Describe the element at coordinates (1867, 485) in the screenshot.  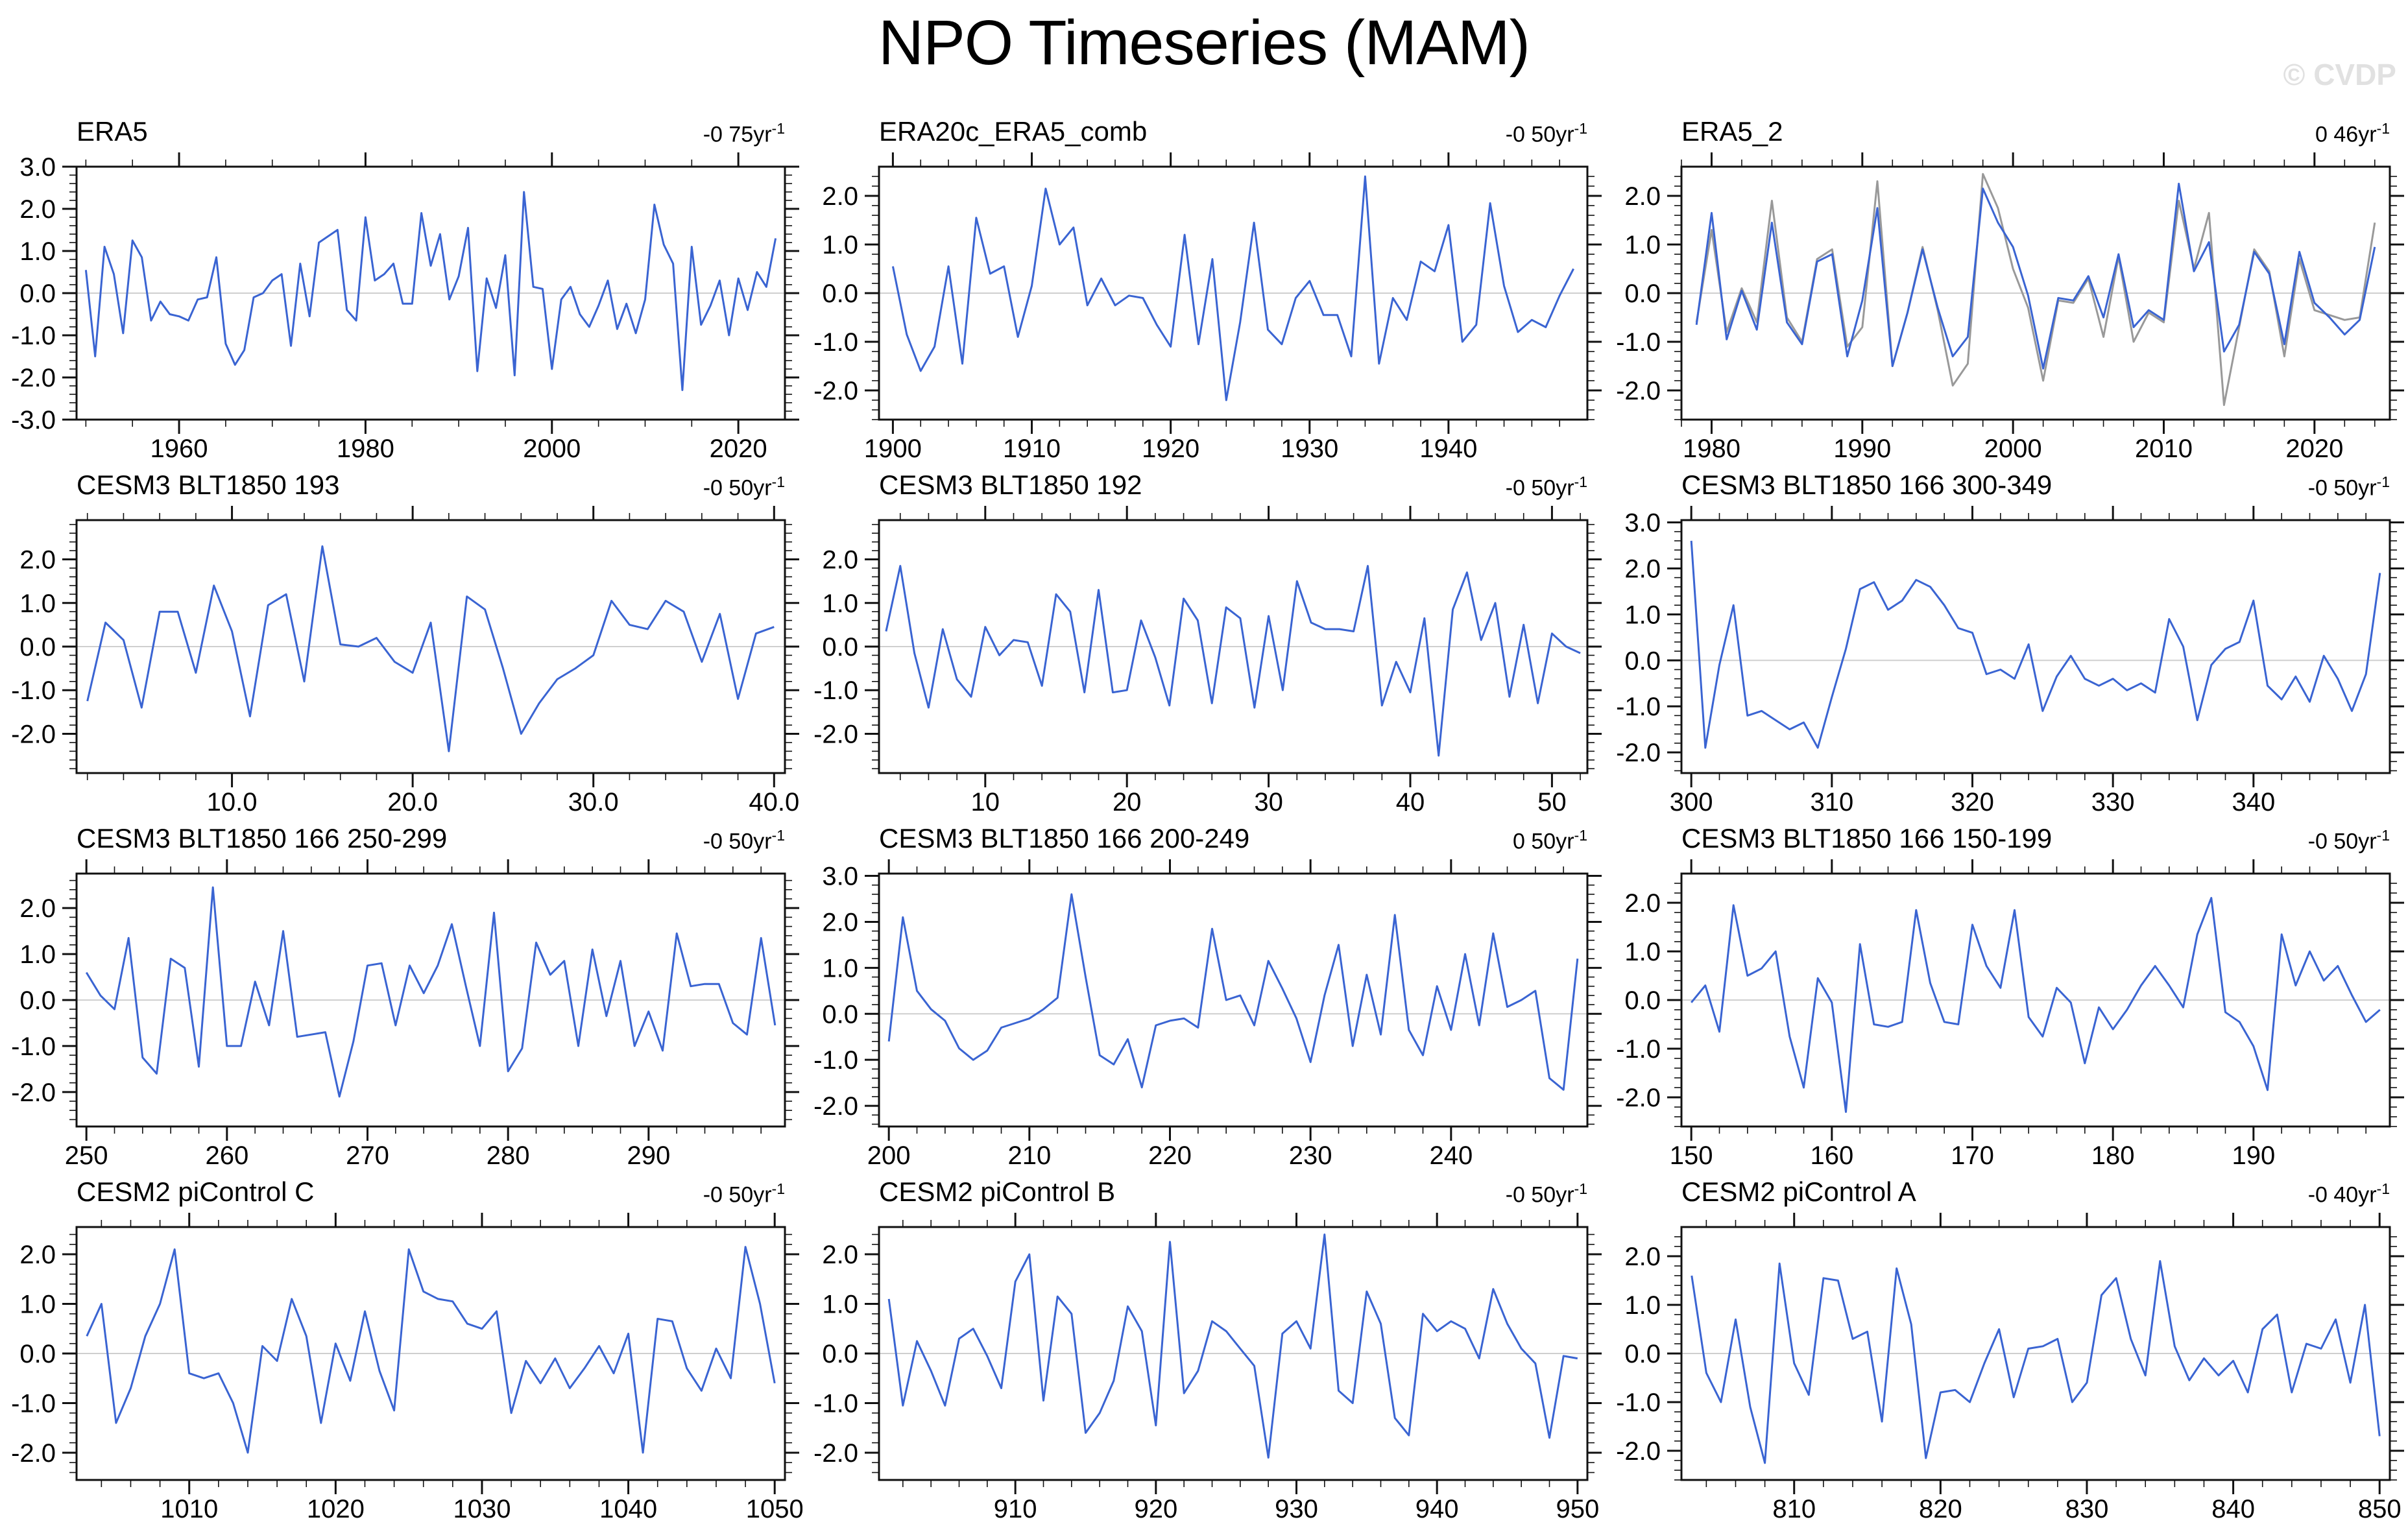
I see `chart-title: CESM3 BLT1850 166 300-349` at that location.